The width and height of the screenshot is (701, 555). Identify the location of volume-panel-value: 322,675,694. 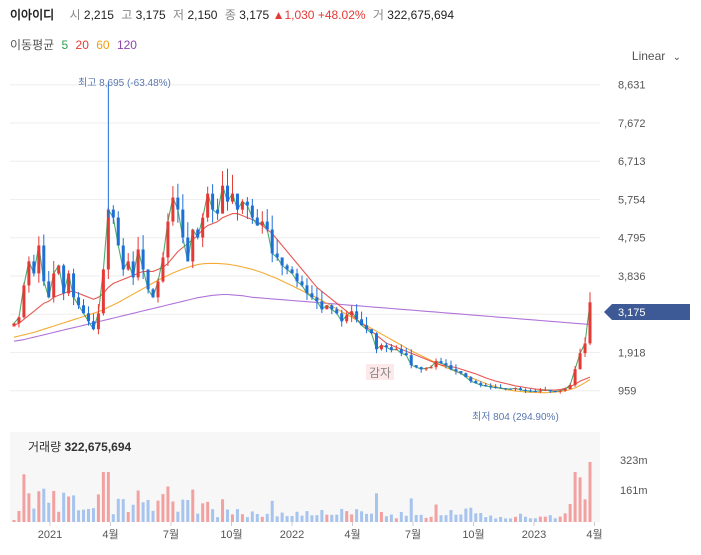
(98, 447).